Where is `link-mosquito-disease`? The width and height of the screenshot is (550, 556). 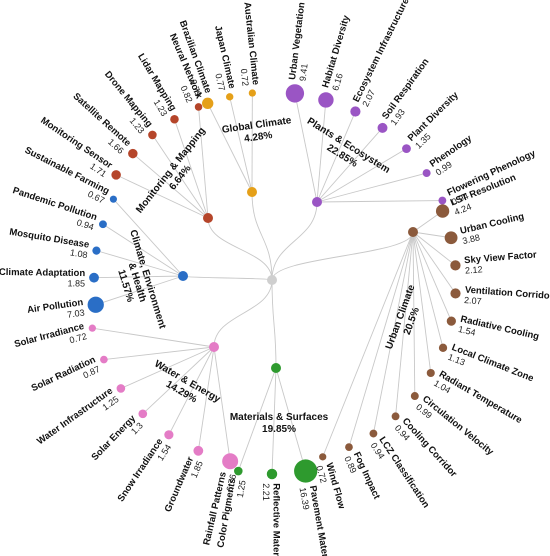
link-mosquito-disease is located at coordinates (140, 263).